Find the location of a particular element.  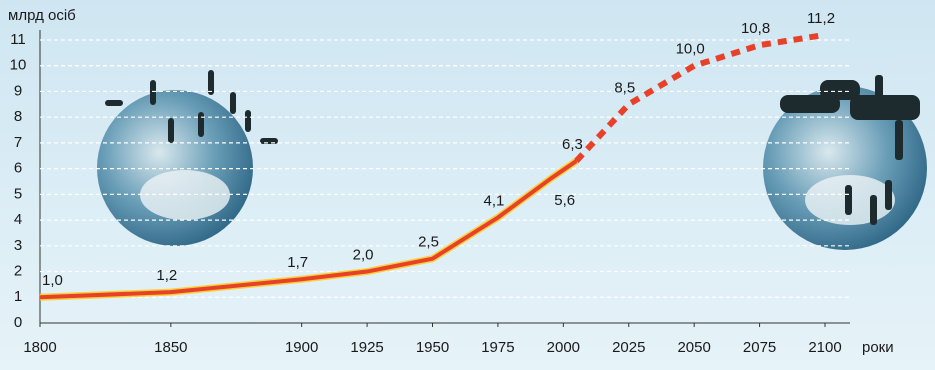

y-tick-label: 8 is located at coordinates (18, 116).